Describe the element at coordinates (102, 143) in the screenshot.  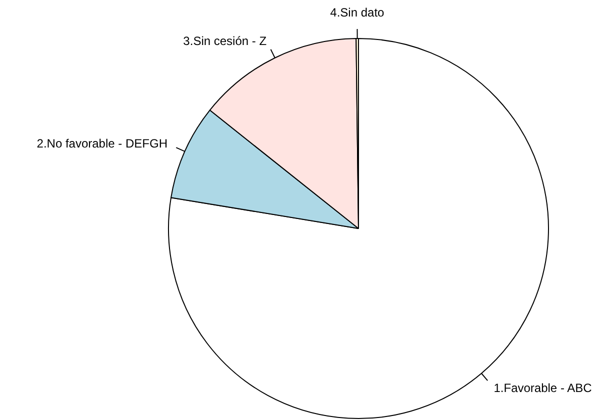
I see `slice-label: 2.No favorable - DEFGH` at that location.